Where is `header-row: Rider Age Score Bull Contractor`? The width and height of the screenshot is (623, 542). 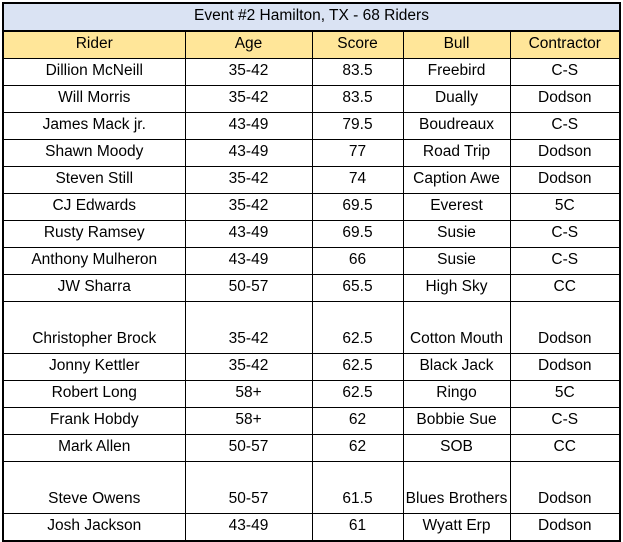 header-row: Rider Age Score Bull Contractor is located at coordinates (311, 44).